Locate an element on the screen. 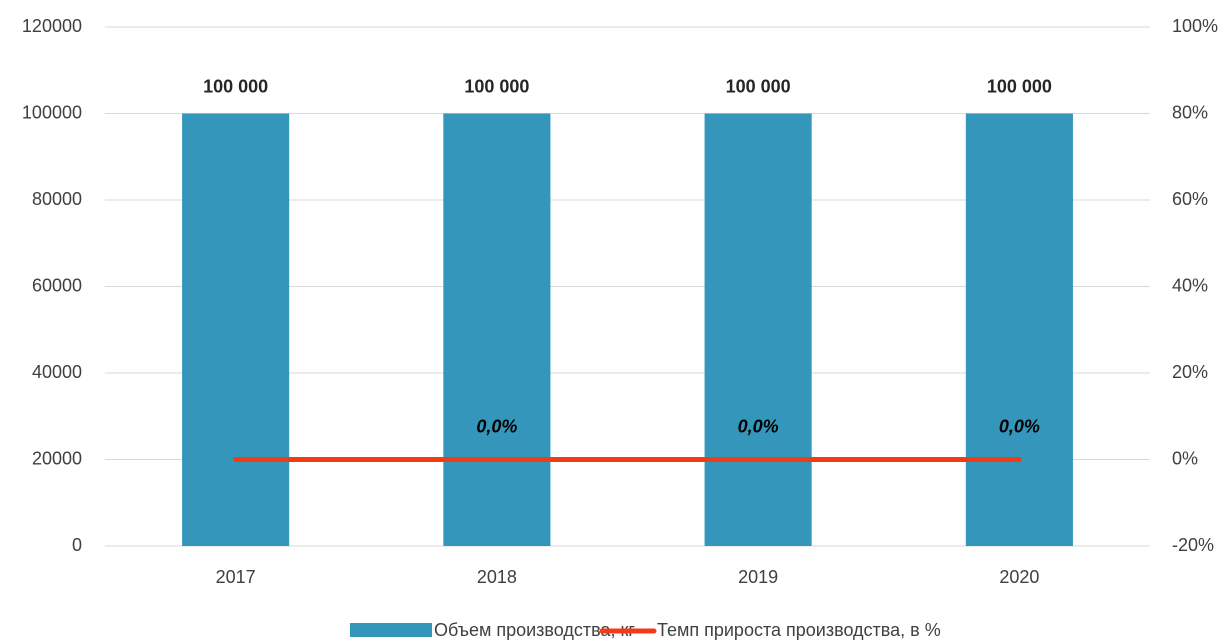 This screenshot has height=640, width=1228. y2-tick-label: -20% is located at coordinates (1193, 545).